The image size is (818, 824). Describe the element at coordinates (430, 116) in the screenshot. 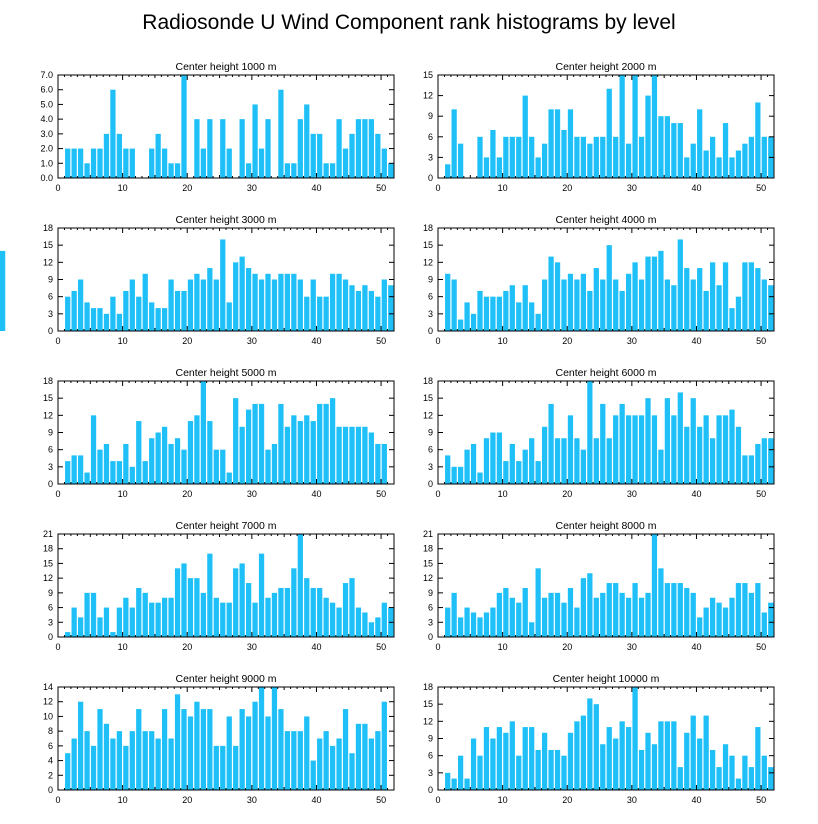

I see `y-tick-label: 9` at that location.